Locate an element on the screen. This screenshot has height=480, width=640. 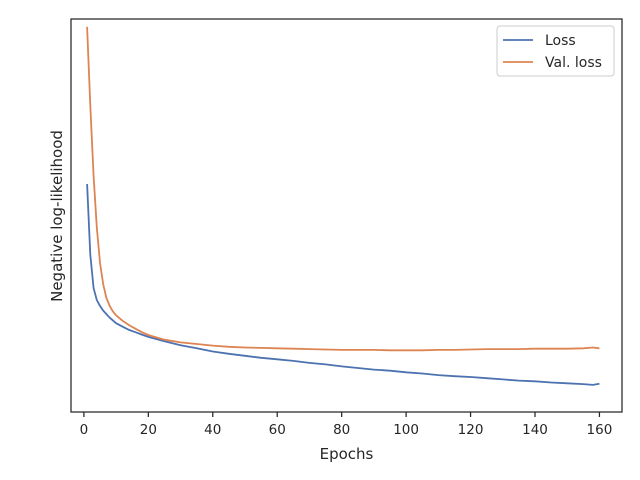
x-tick-label-6: 120 is located at coordinates (471, 430).